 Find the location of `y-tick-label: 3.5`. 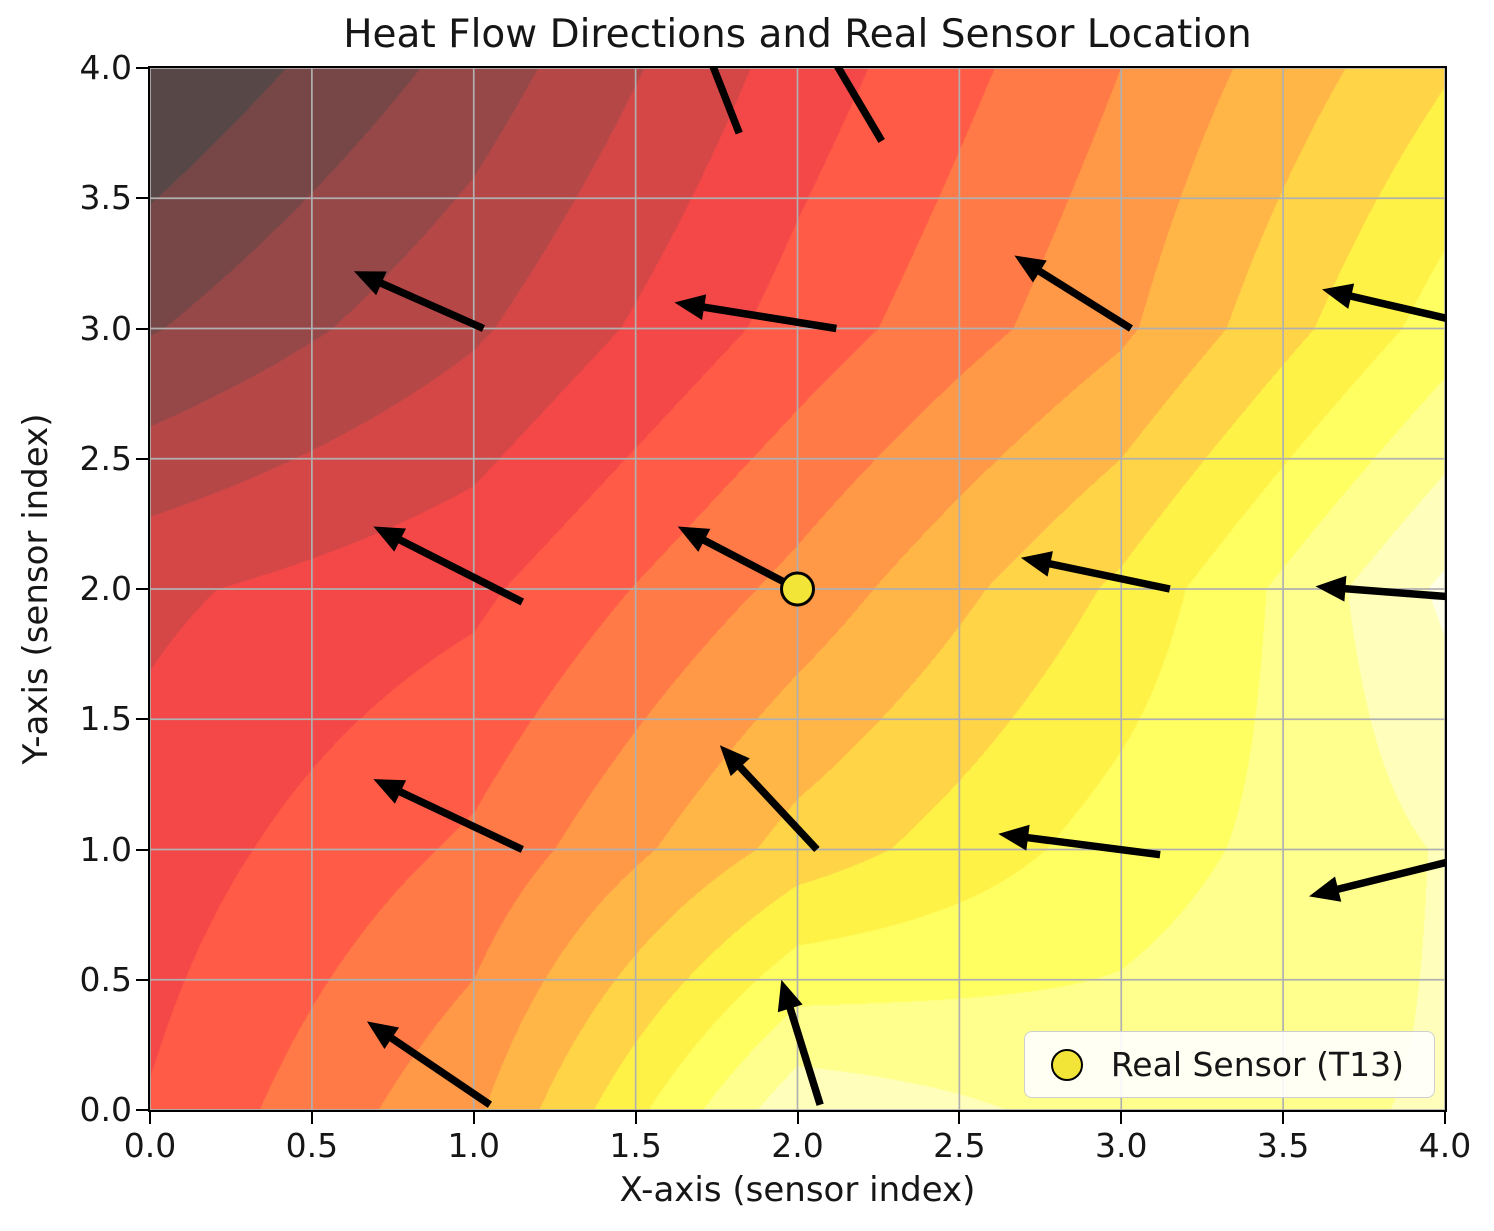

y-tick-label: 3.5 is located at coordinates (105, 198).